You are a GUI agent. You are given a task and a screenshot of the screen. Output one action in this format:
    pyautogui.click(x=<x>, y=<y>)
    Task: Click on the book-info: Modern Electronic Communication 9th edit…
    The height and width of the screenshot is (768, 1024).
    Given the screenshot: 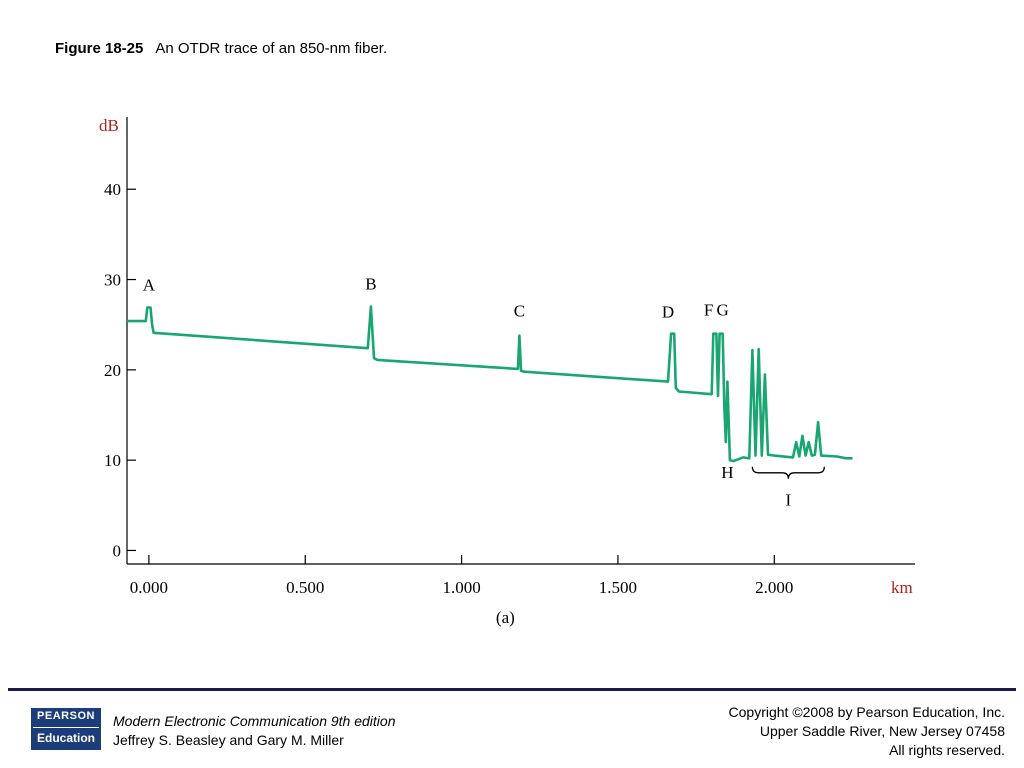 What is the action you would take?
    pyautogui.click(x=254, y=731)
    